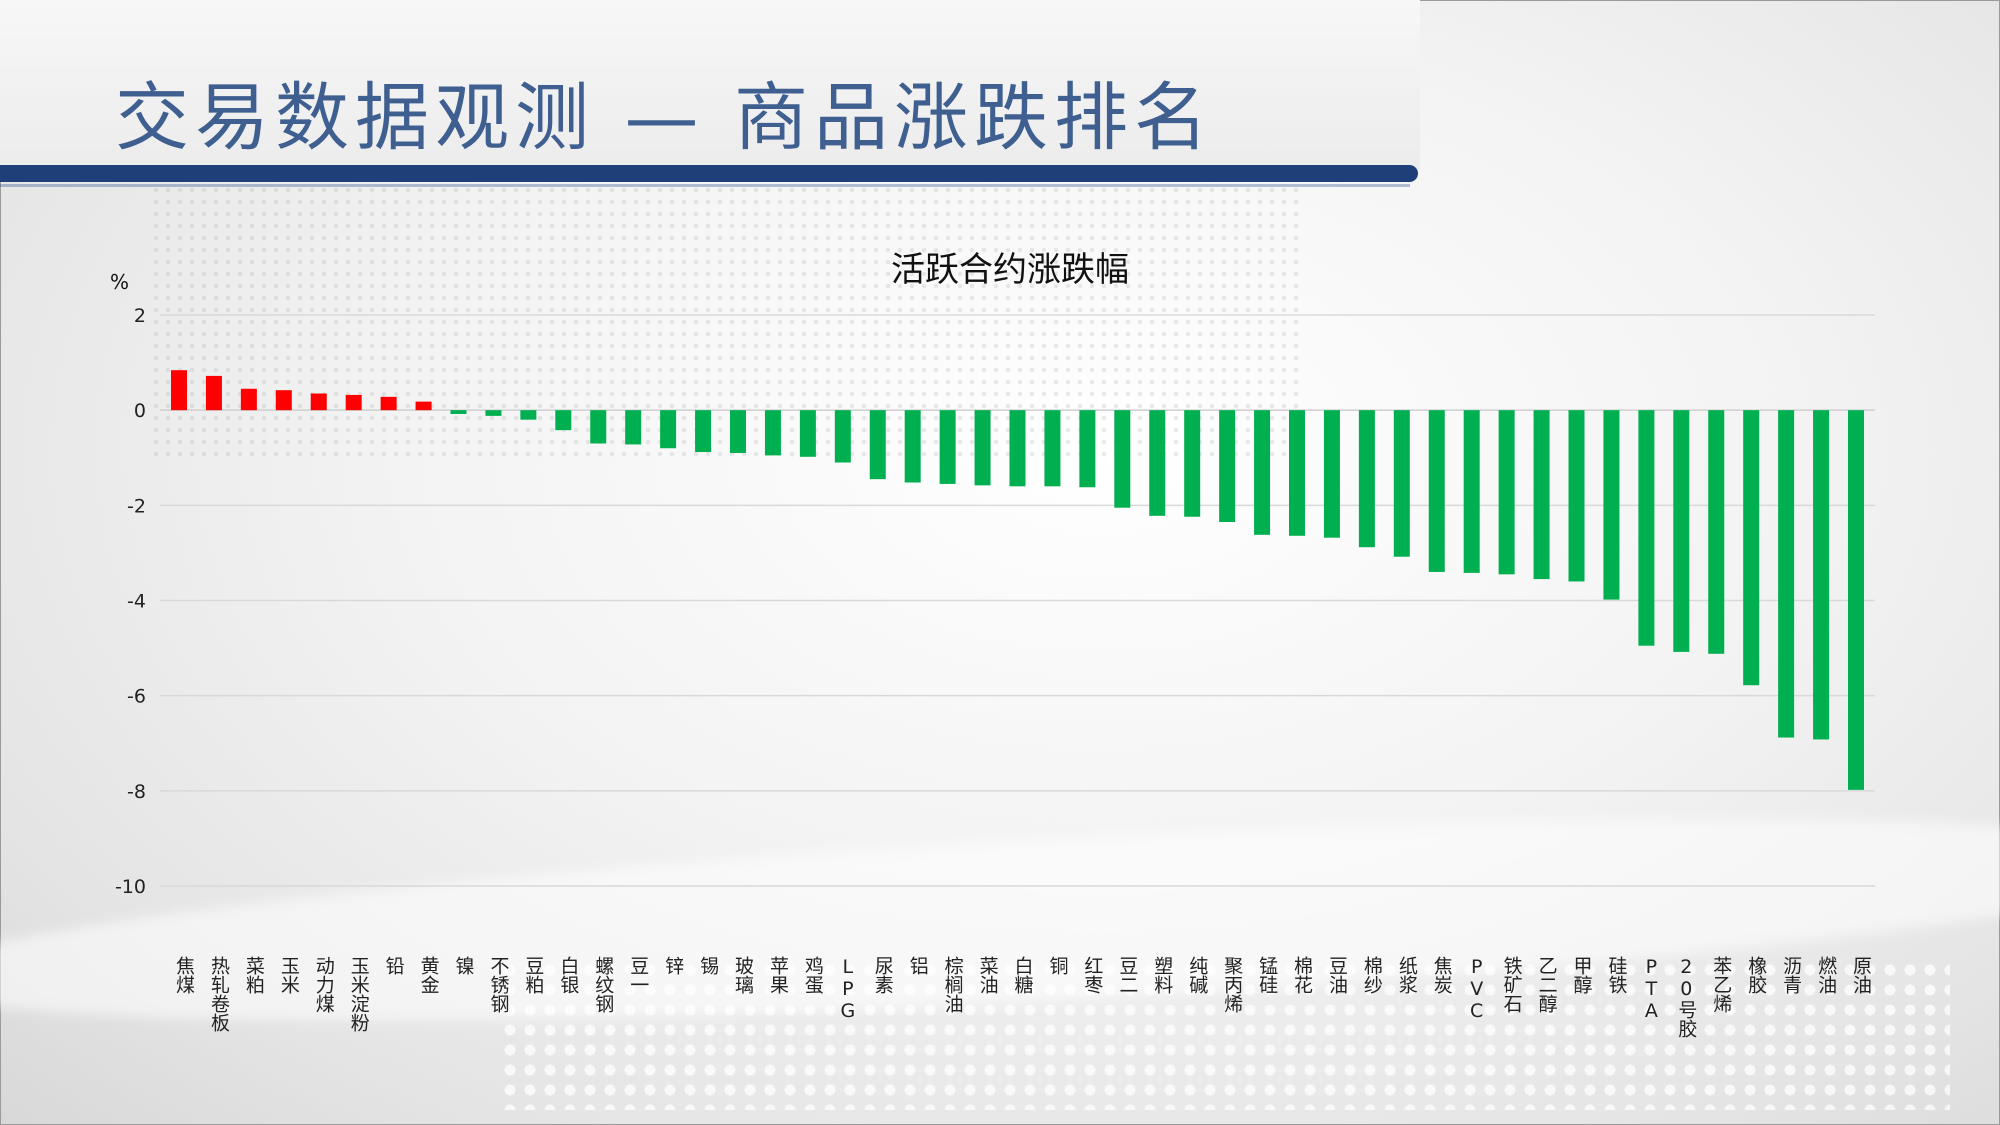 Image resolution: width=2000 pixels, height=1125 pixels. Describe the element at coordinates (668, 429) in the screenshot. I see `bar-锌` at that location.